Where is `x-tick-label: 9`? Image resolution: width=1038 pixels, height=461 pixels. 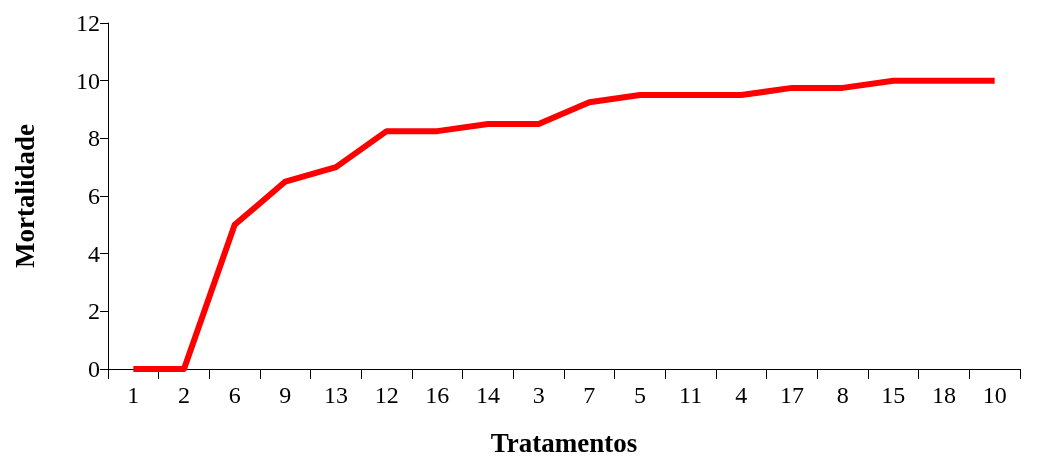
x-tick-label: 9 is located at coordinates (285, 395).